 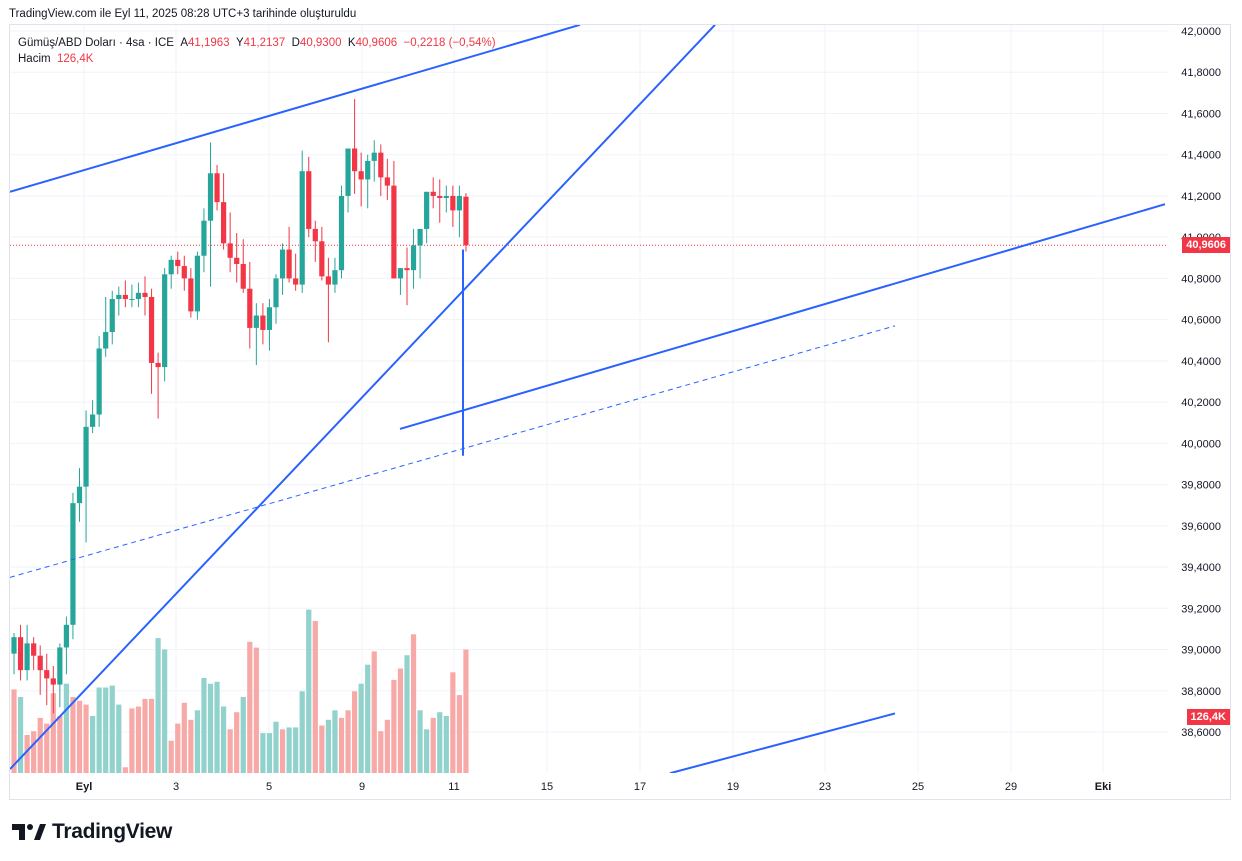 I want to click on price-tick-label: 40,0000, so click(x=1201, y=444).